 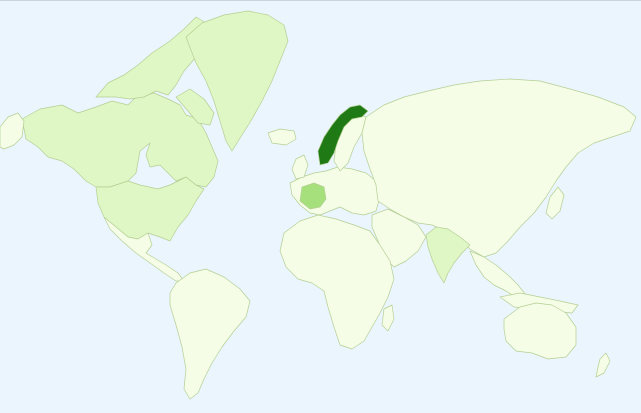 What do you see at coordinates (343, 135) in the screenshot?
I see `region-norway` at bounding box center [343, 135].